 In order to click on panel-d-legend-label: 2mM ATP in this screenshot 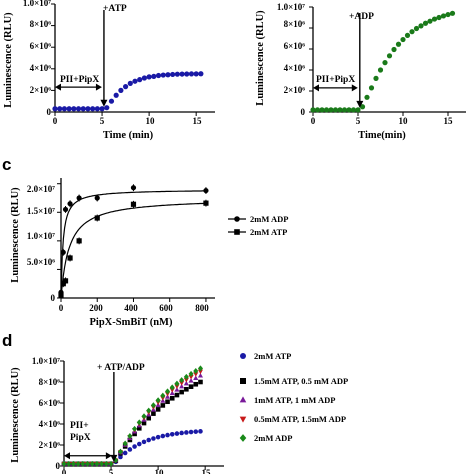, I will do `click(272, 356)`.